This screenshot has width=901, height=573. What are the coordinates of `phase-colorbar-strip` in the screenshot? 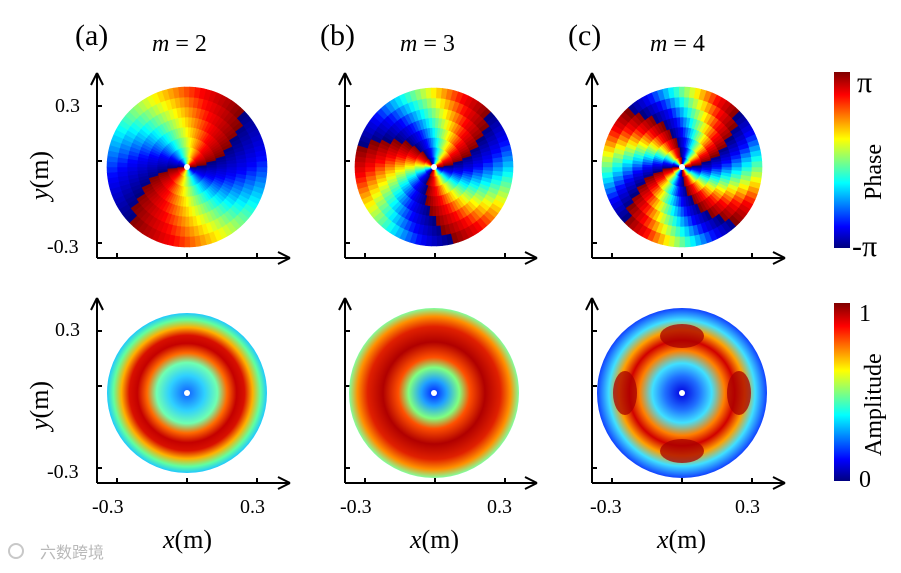 It's located at (842, 160).